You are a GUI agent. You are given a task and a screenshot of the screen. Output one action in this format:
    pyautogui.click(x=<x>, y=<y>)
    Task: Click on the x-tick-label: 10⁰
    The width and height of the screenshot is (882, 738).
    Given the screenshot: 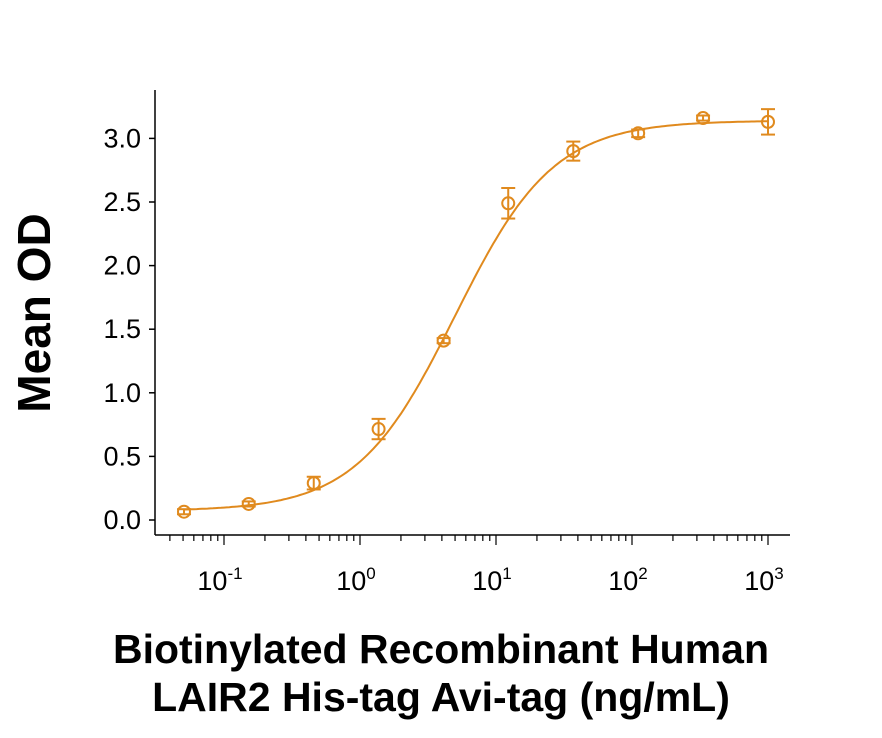 What is the action you would take?
    pyautogui.click(x=356, y=580)
    